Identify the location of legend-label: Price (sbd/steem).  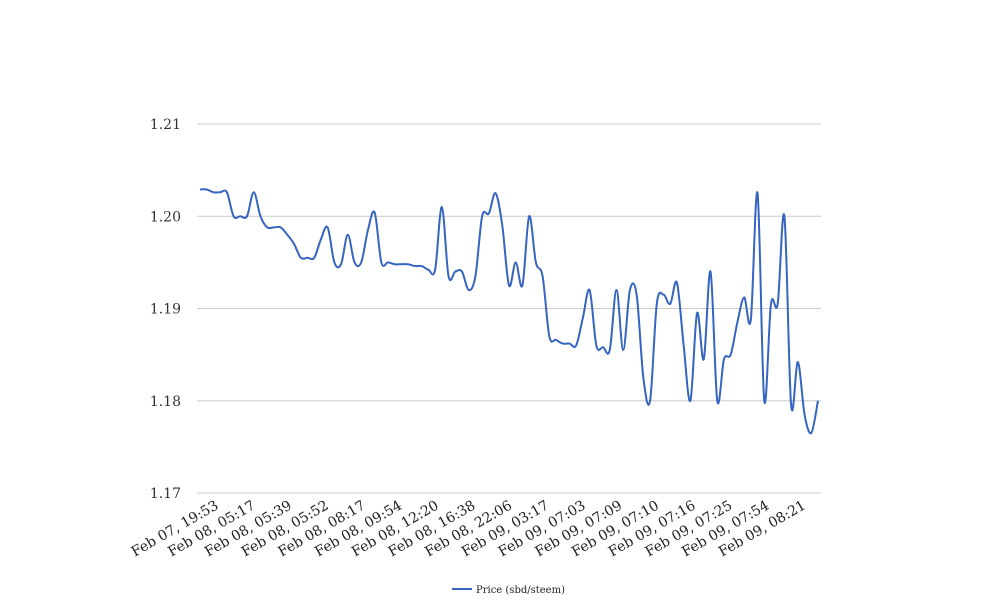
(520, 590).